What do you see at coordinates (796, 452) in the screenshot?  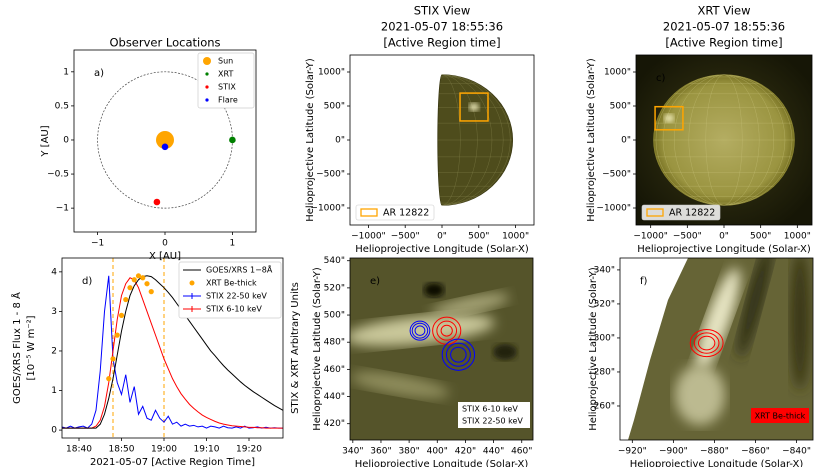 I see `x-tick-label: −840"` at bounding box center [796, 452].